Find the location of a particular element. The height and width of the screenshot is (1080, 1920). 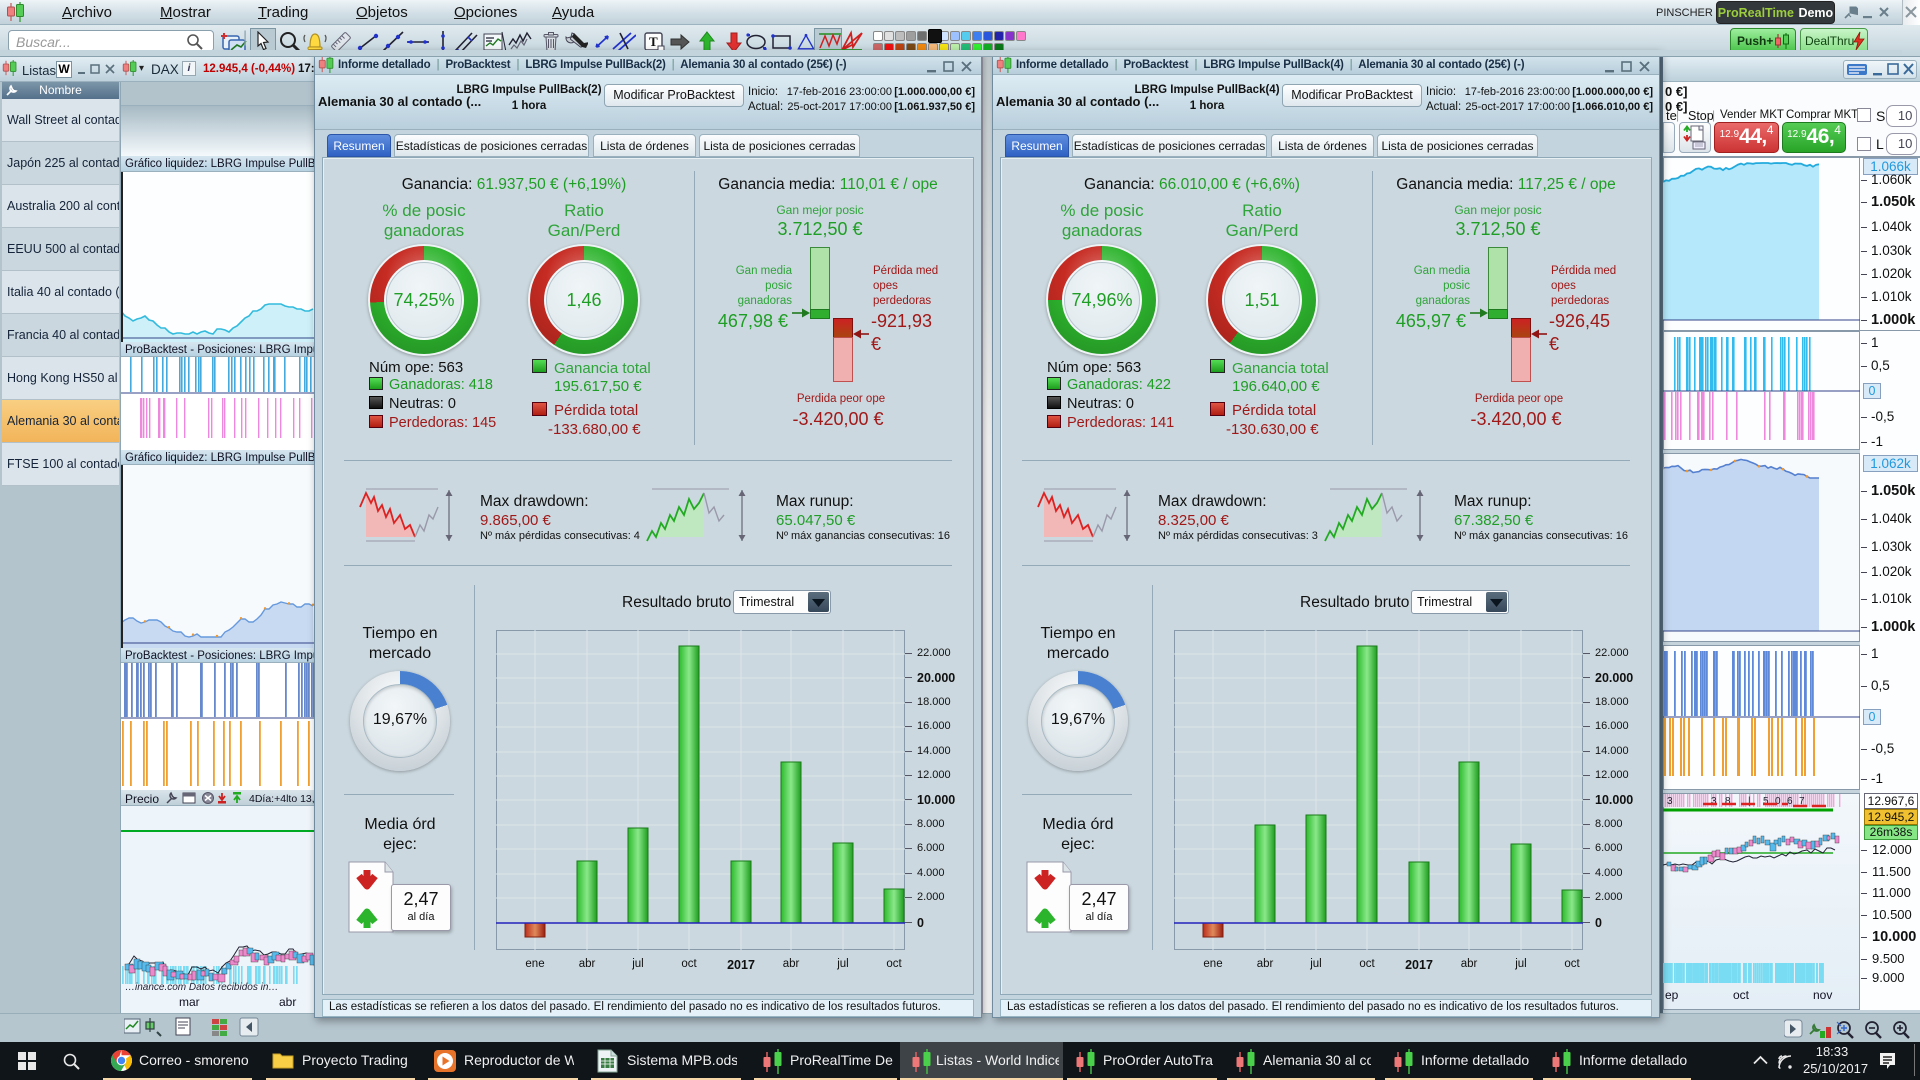

svg-text: 5 is located at coordinates (1766, 801).